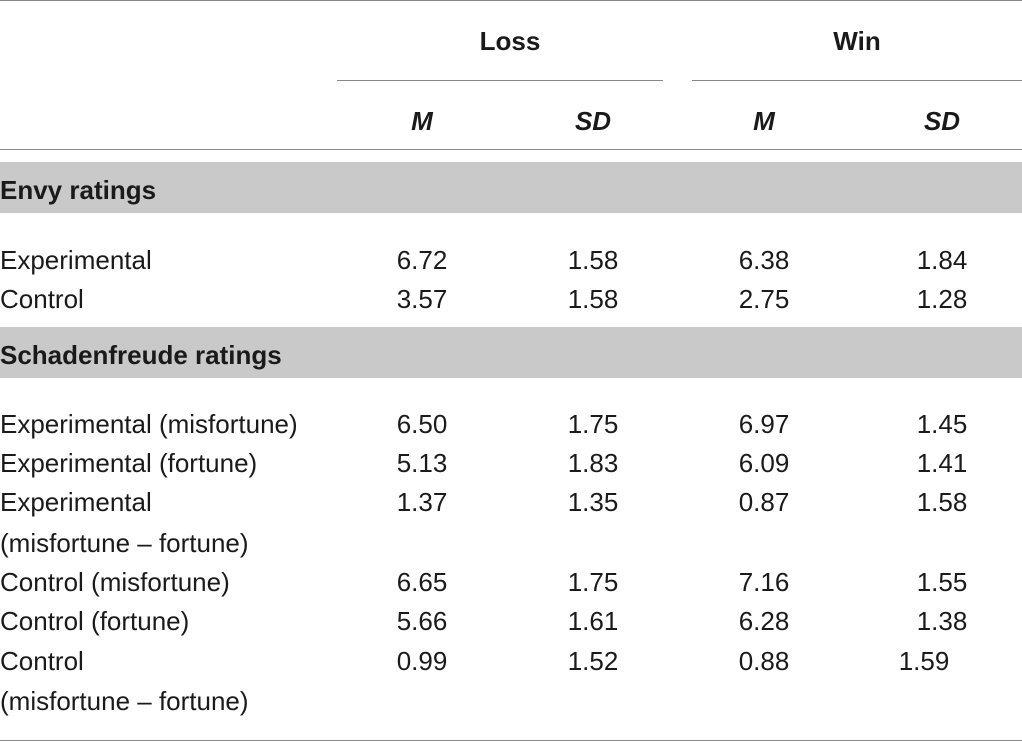 Image resolution: width=1022 pixels, height=742 pixels. I want to click on bottom-rule, so click(511, 740).